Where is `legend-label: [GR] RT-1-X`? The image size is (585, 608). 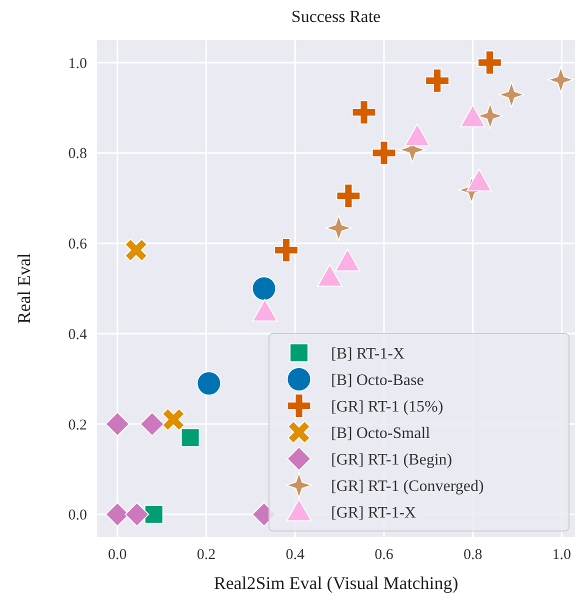
legend-label: [GR] RT-1-X is located at coordinates (374, 513).